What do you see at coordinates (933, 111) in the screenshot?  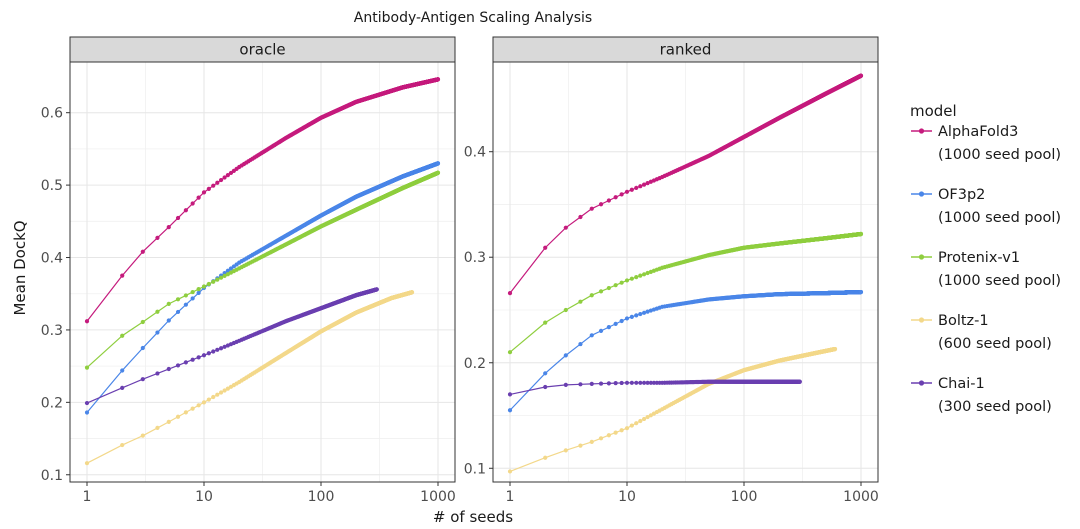 I see `legend-title: model` at bounding box center [933, 111].